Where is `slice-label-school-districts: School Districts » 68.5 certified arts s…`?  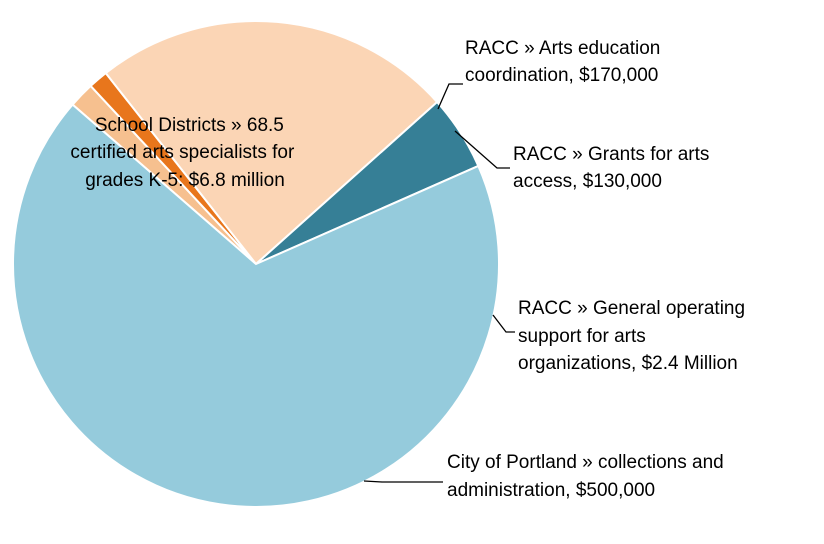 slice-label-school-districts: School Districts » 68.5 certified arts s… is located at coordinates (184, 153).